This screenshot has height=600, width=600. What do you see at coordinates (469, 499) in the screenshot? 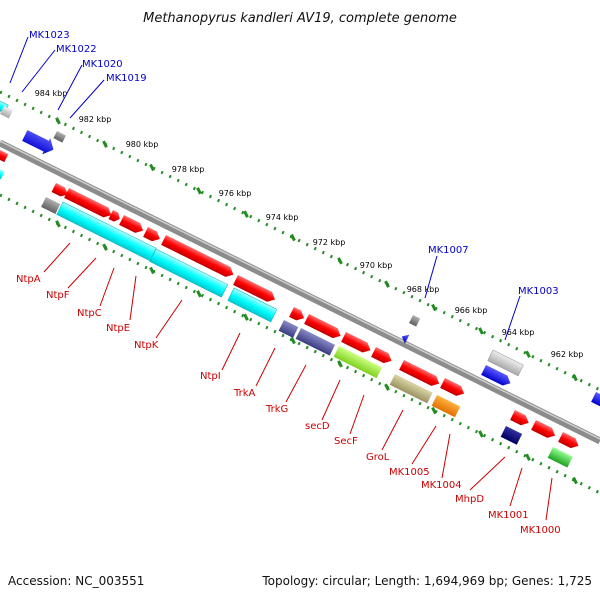
I see `gene-label-mhpd: MhpD` at bounding box center [469, 499].